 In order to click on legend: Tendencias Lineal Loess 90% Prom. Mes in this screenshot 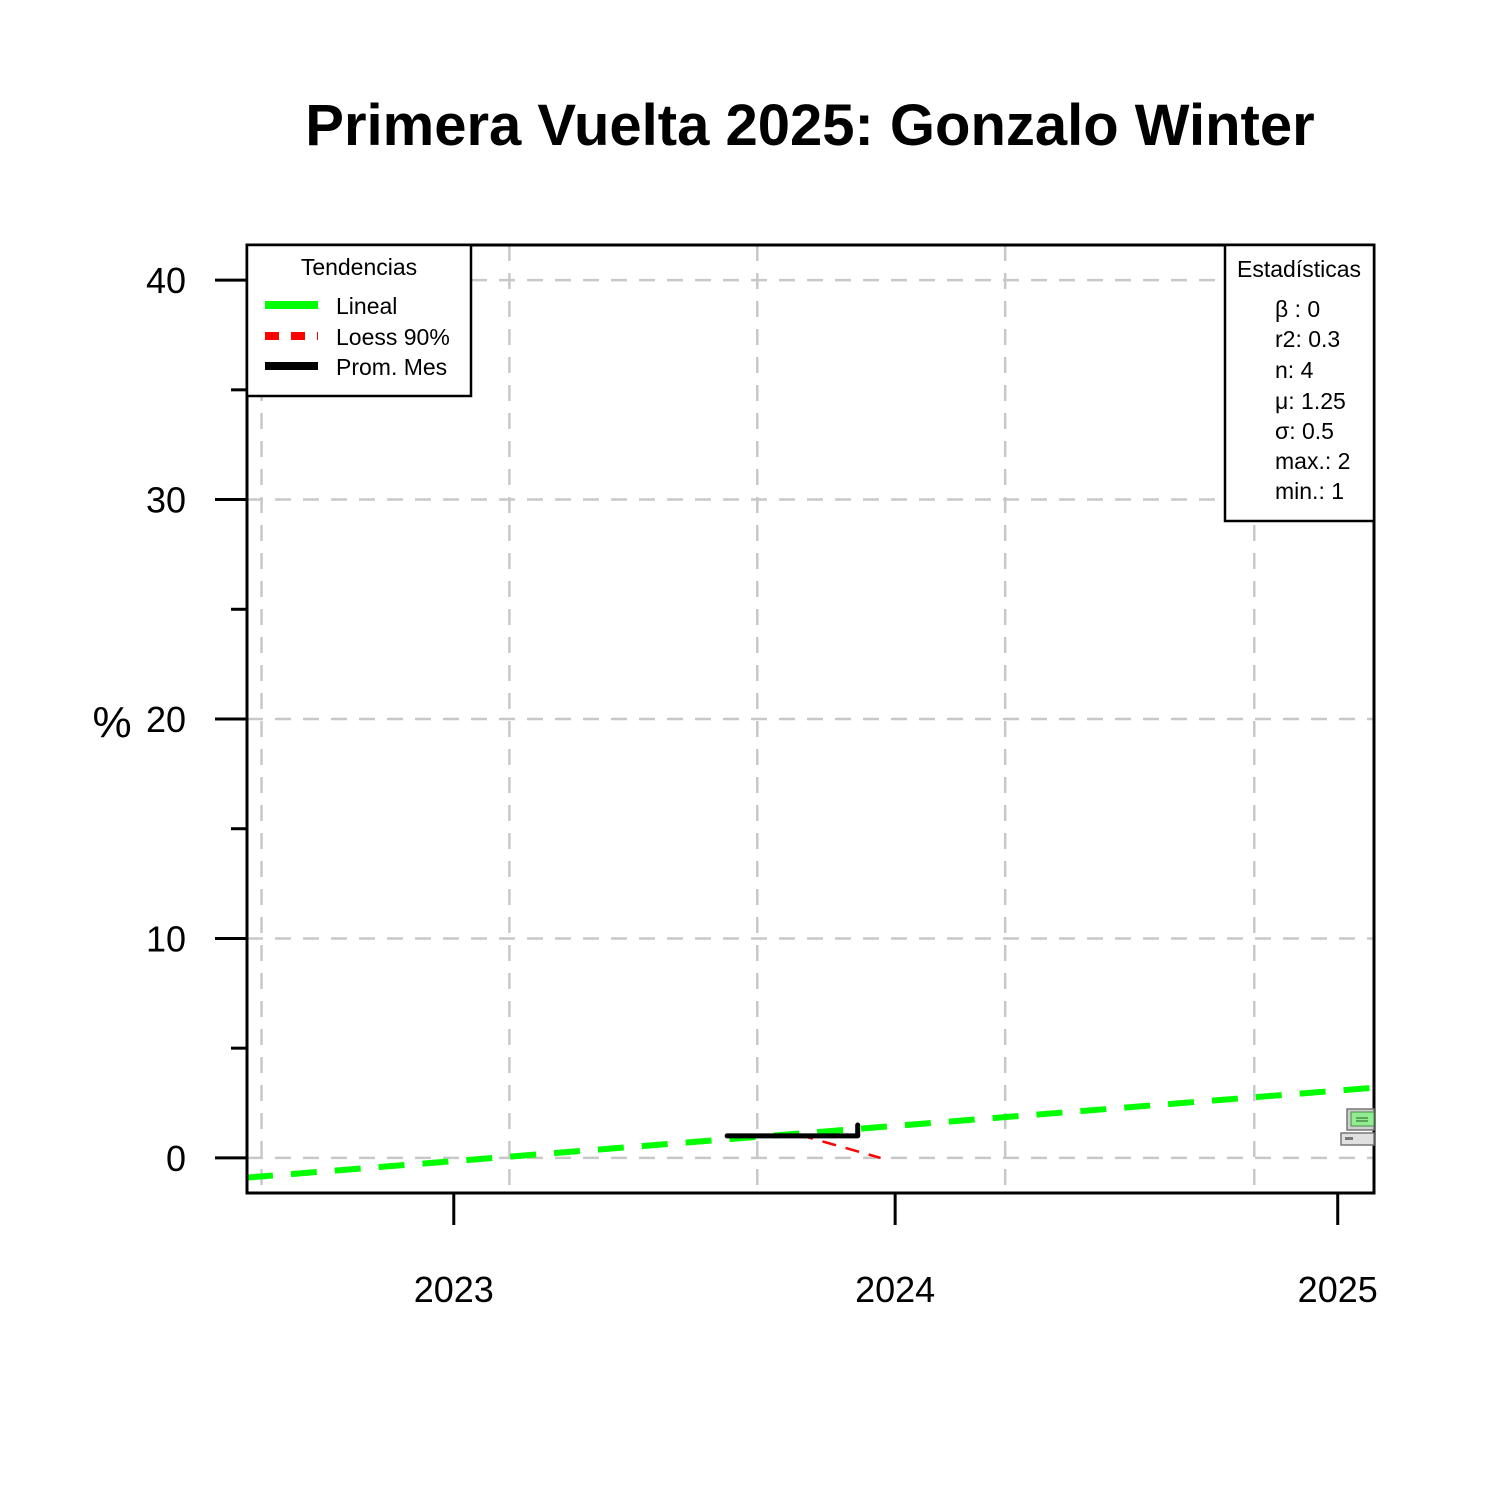, I will do `click(359, 320)`.